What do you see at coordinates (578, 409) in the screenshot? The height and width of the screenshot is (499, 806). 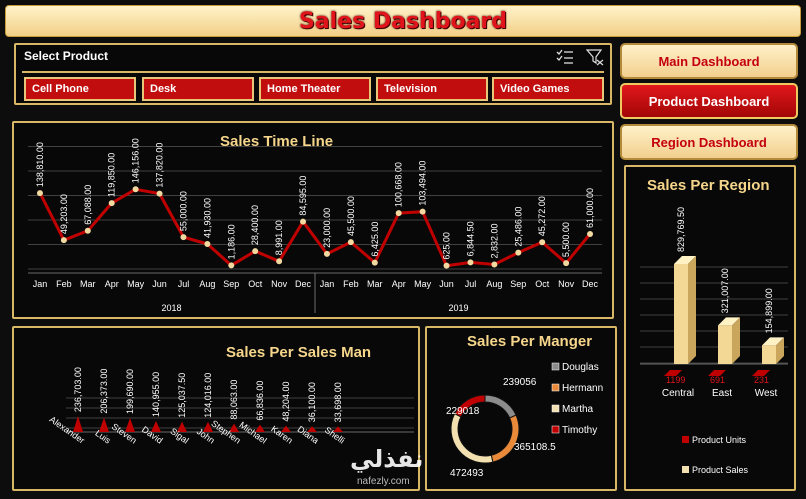 I see `manager-legend-label: Martha` at bounding box center [578, 409].